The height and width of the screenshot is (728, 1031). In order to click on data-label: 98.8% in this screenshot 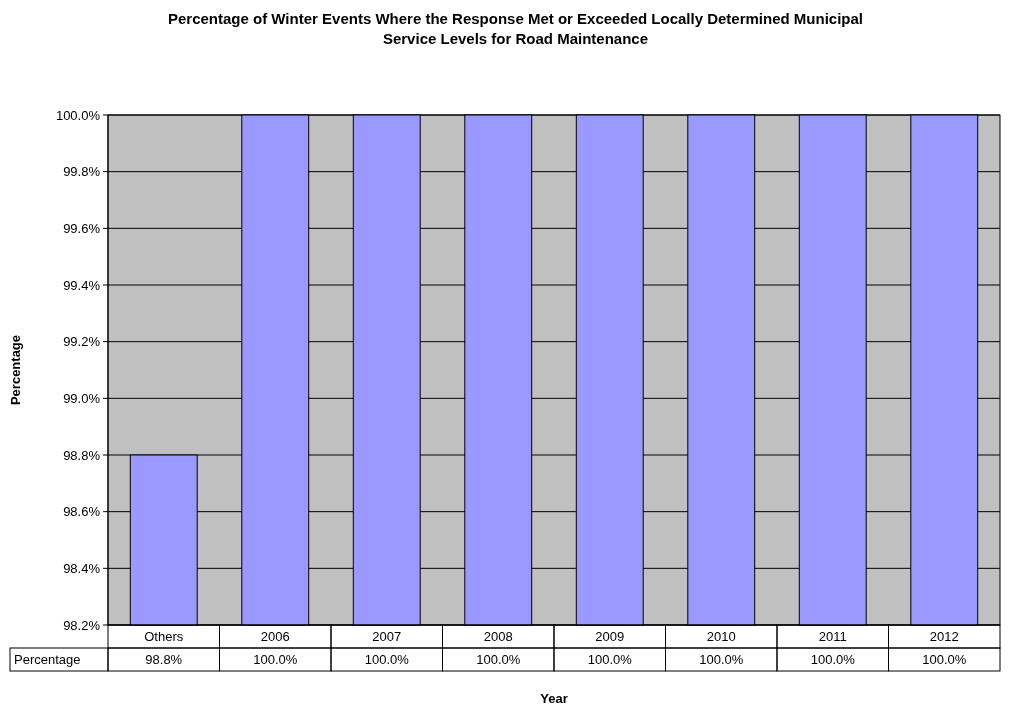, I will do `click(164, 660)`.